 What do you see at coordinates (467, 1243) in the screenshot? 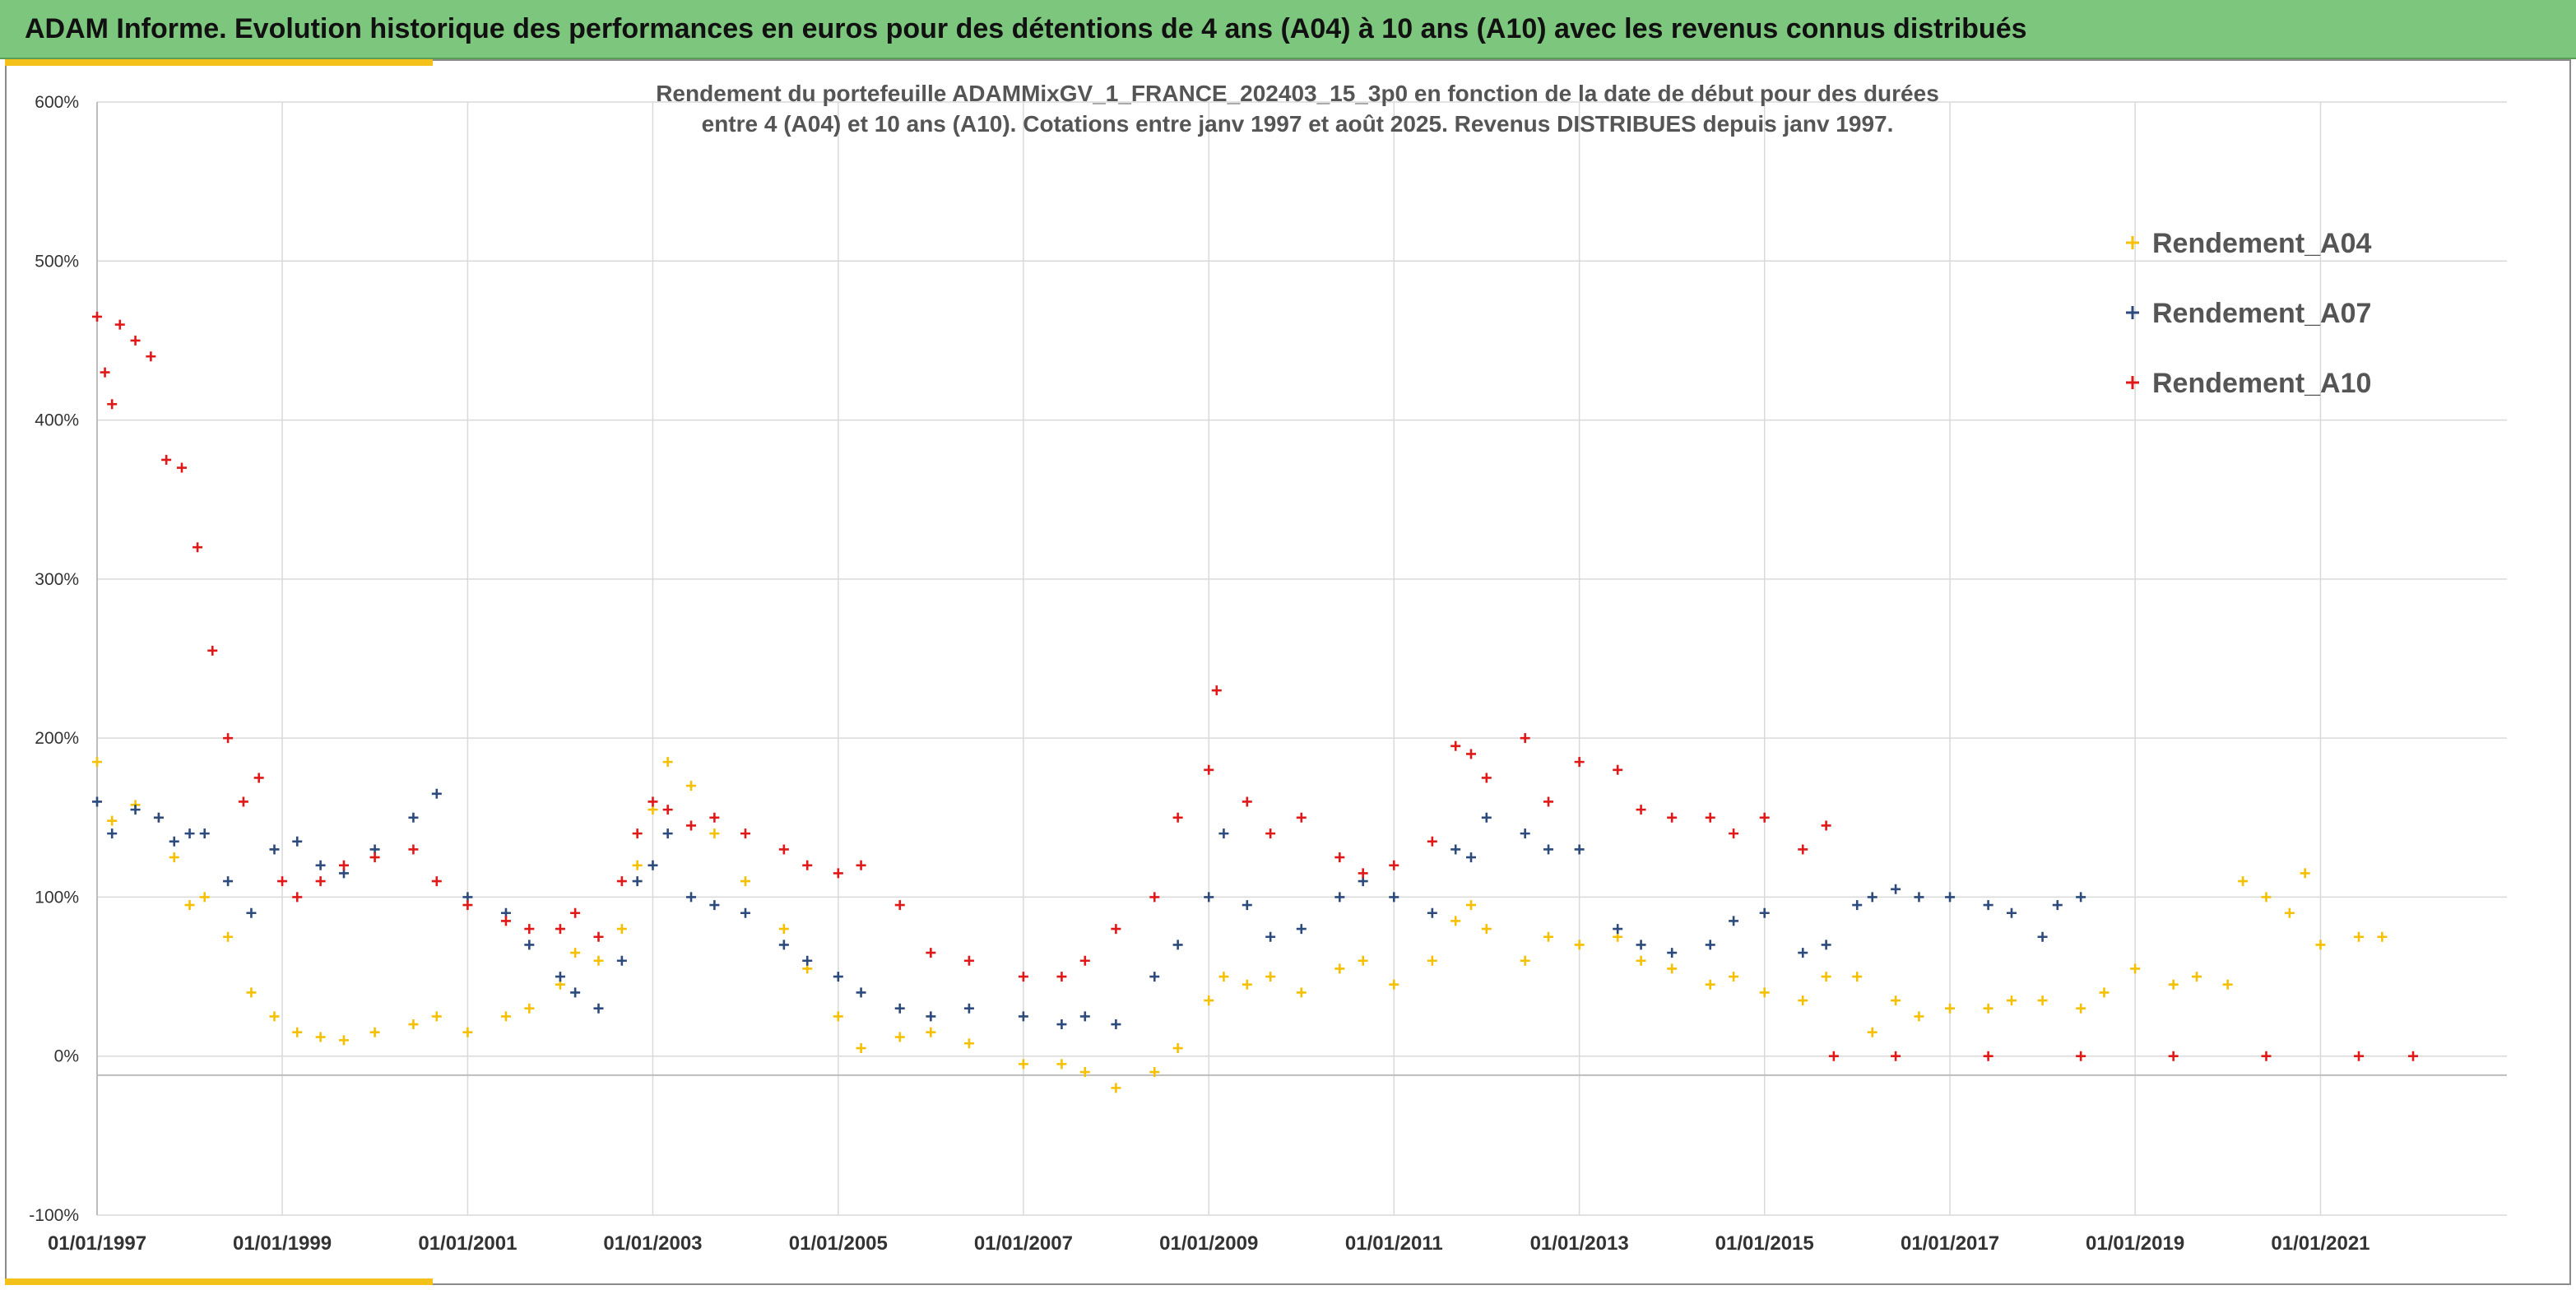
I see `x-tick-label: 01/01/2001` at bounding box center [467, 1243].